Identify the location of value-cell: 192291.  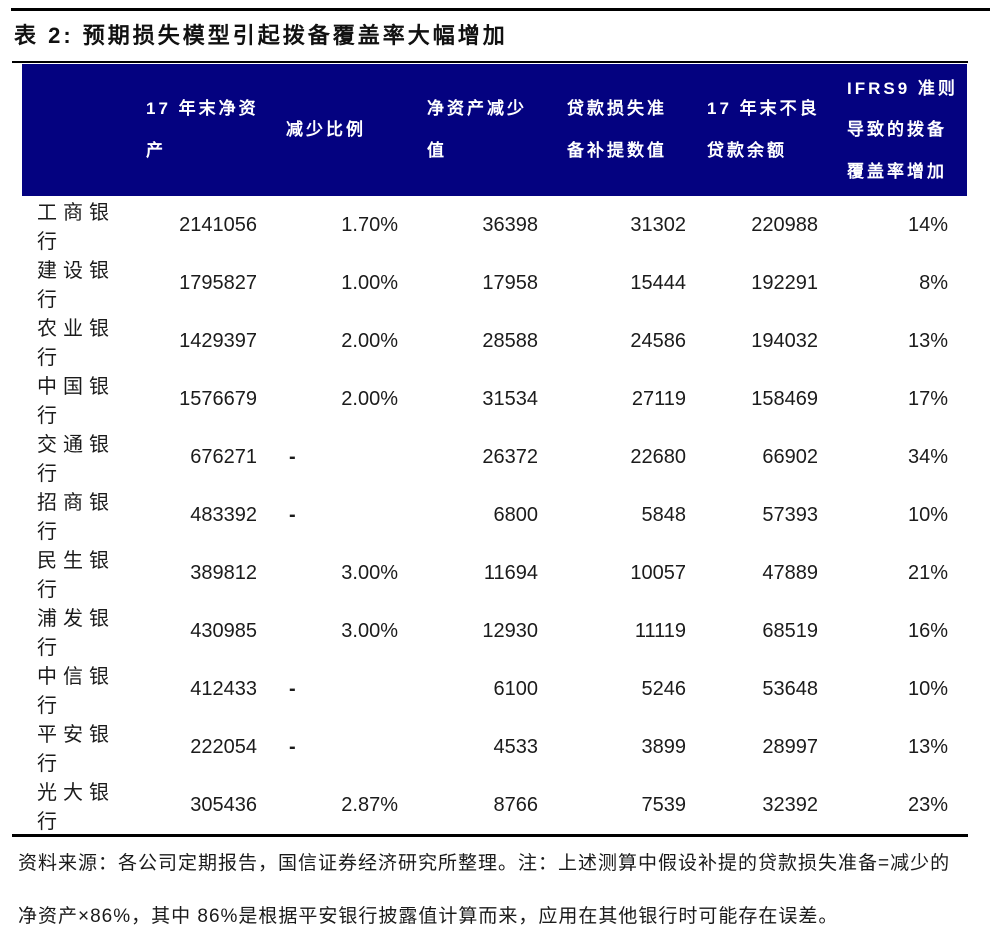
(784, 282).